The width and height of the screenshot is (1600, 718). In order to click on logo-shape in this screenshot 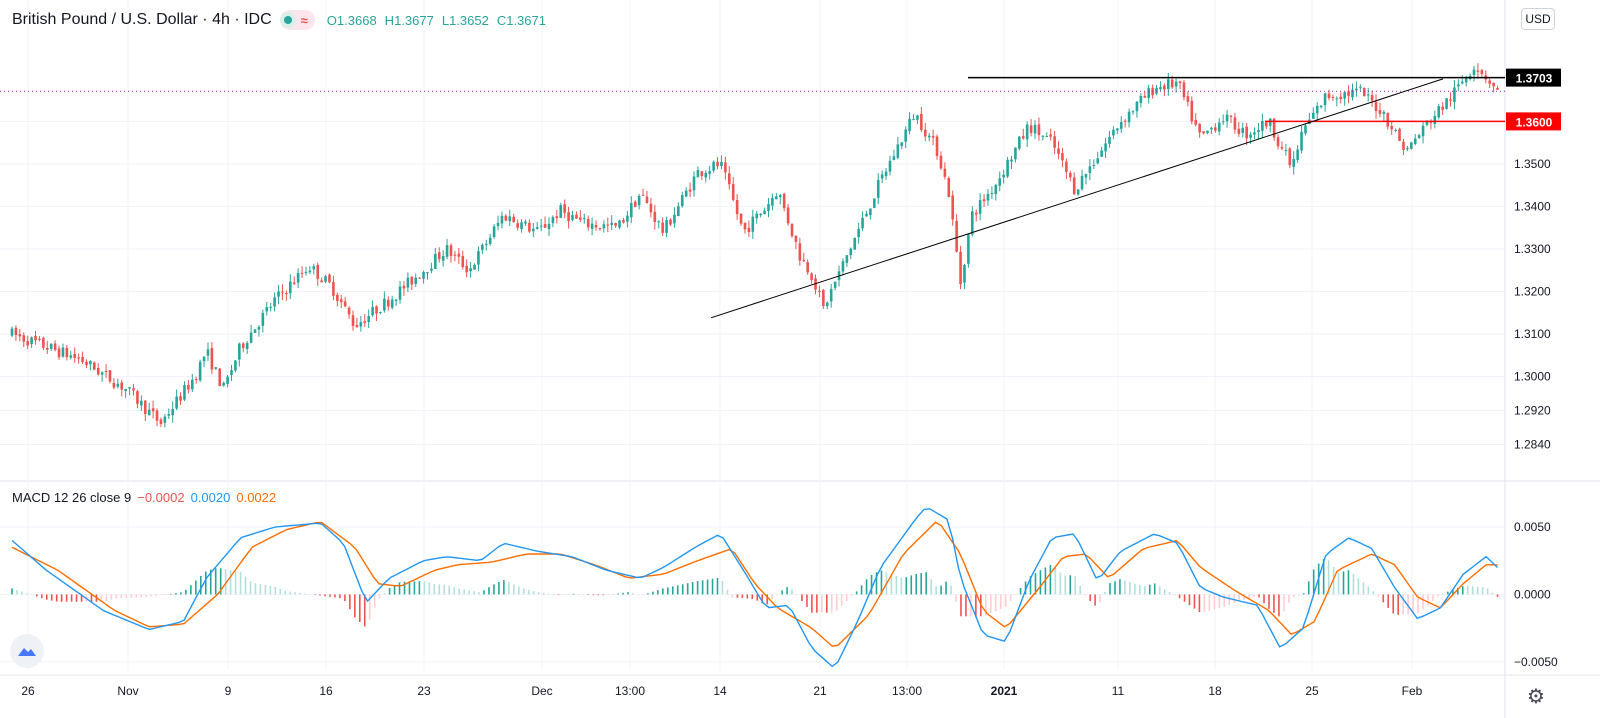, I will do `click(27, 652)`.